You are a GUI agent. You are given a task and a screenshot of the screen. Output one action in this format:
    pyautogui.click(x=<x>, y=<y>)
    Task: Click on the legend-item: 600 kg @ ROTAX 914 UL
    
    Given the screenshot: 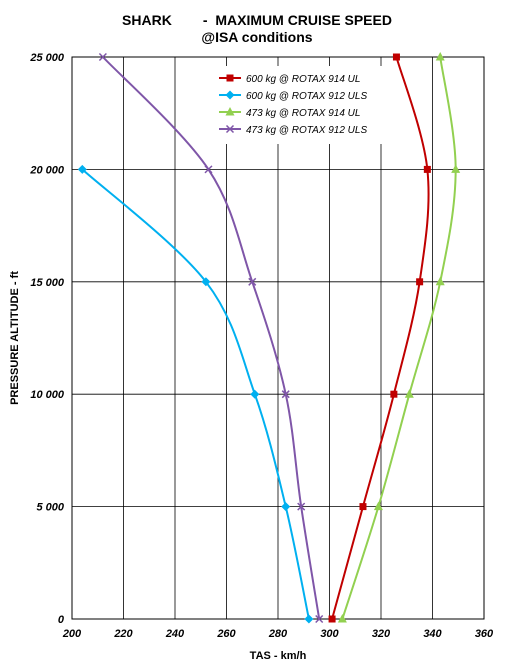 What is the action you would take?
    pyautogui.click(x=289, y=79)
    